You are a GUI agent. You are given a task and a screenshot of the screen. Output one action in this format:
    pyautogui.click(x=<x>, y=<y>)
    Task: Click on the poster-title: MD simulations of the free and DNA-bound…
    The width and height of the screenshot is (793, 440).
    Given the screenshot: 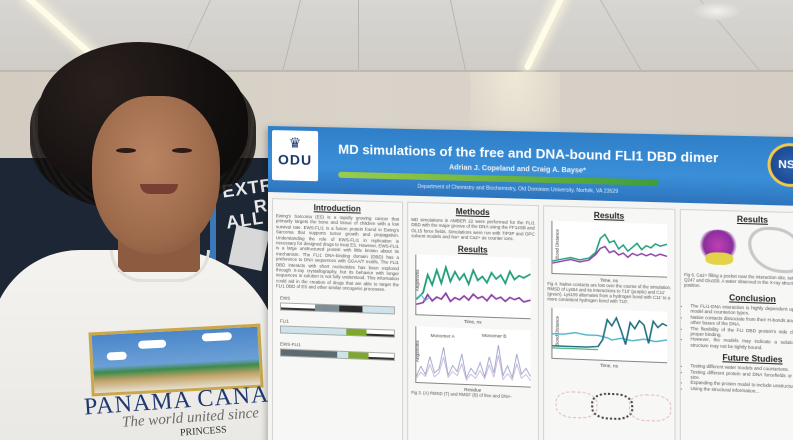 What is the action you would take?
    pyautogui.click(x=528, y=153)
    